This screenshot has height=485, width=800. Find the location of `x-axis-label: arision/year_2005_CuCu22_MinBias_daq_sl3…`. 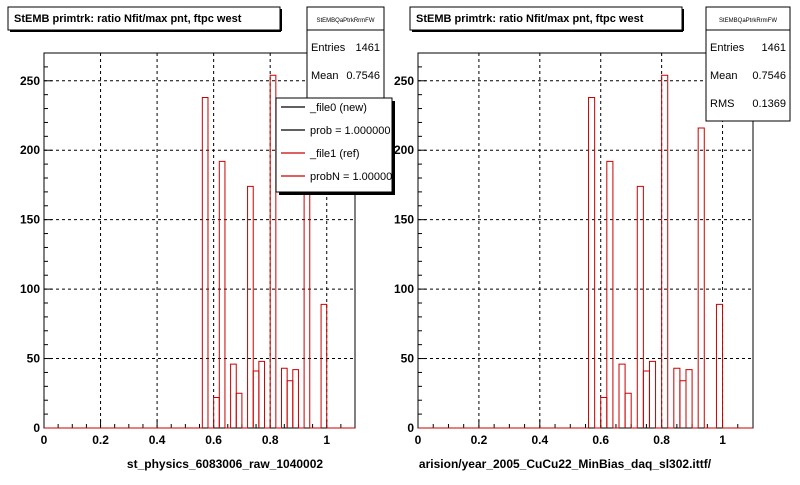

x-axis-label: arision/year_2005_CuCu22_MinBias_daq_sl3… is located at coordinates (565, 464).